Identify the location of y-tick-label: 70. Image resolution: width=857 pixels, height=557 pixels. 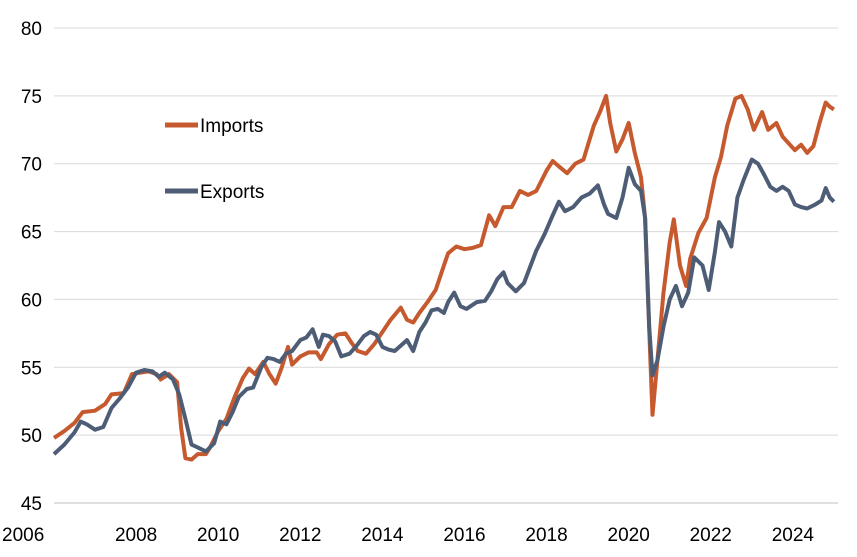
(31, 165).